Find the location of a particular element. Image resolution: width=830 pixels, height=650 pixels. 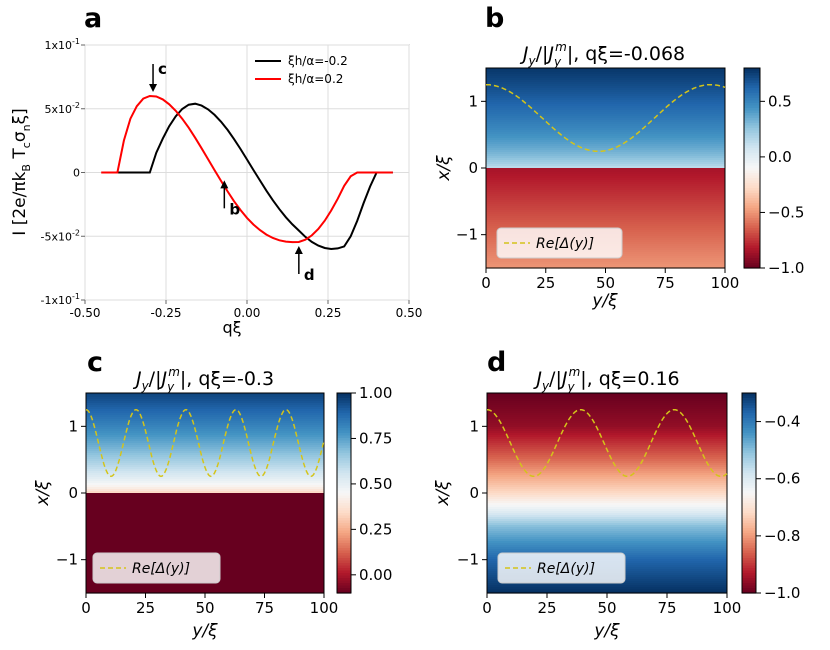

panel-d-heatmap-field is located at coordinates (607, 493).